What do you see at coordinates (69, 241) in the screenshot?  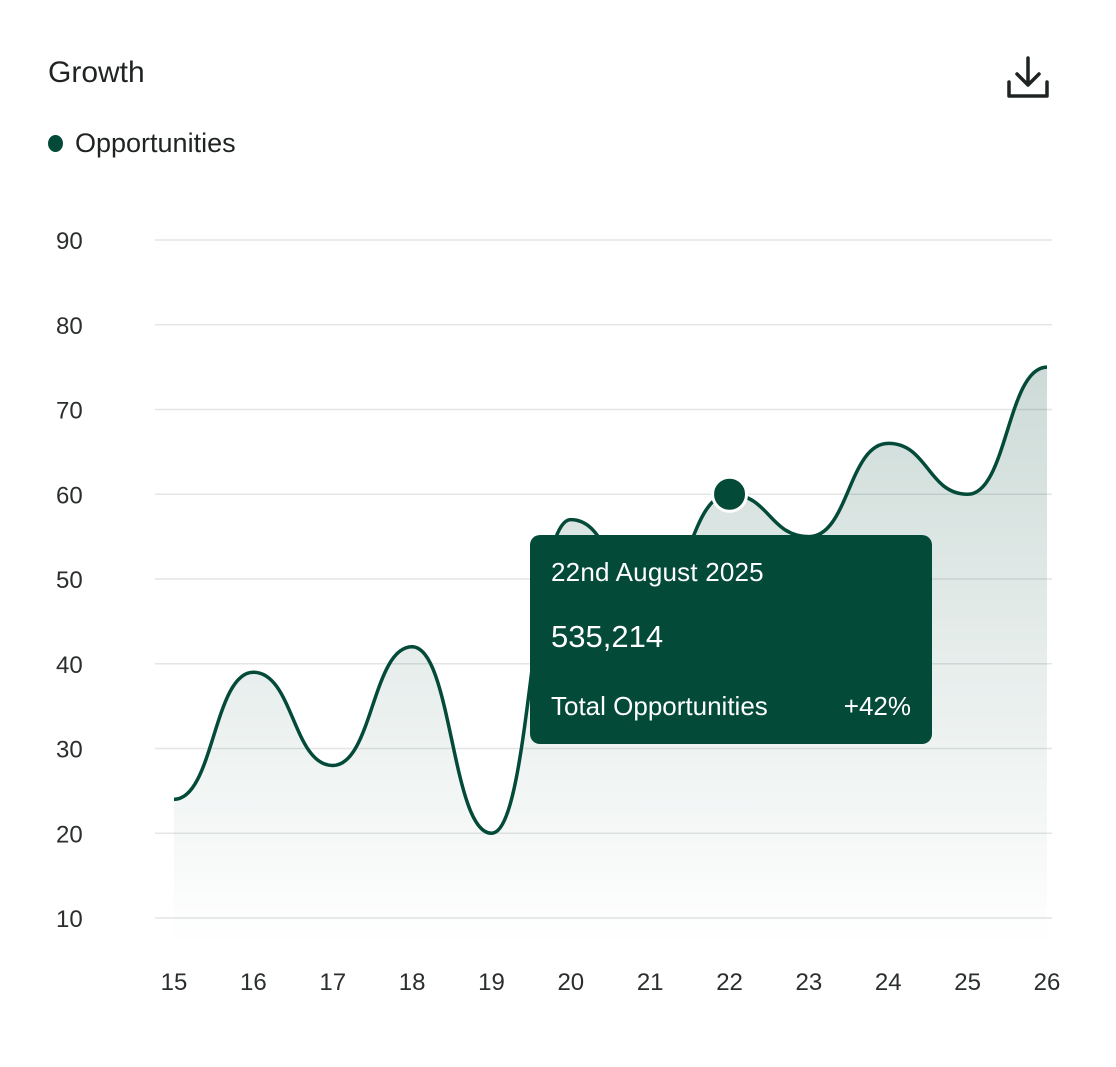 I see `y-tick-label: 90` at bounding box center [69, 241].